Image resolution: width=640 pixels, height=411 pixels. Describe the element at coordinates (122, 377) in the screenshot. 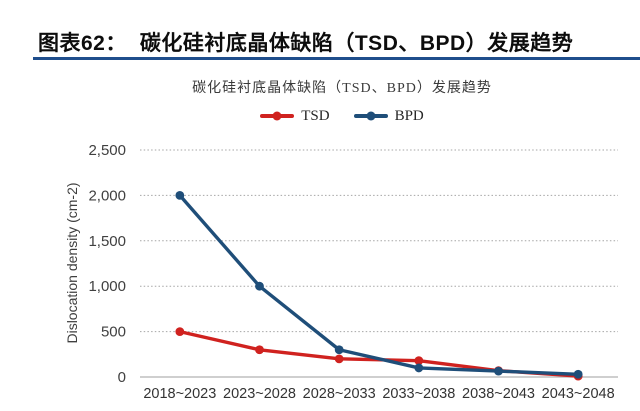

I see `y-tick-label-0: 0` at that location.